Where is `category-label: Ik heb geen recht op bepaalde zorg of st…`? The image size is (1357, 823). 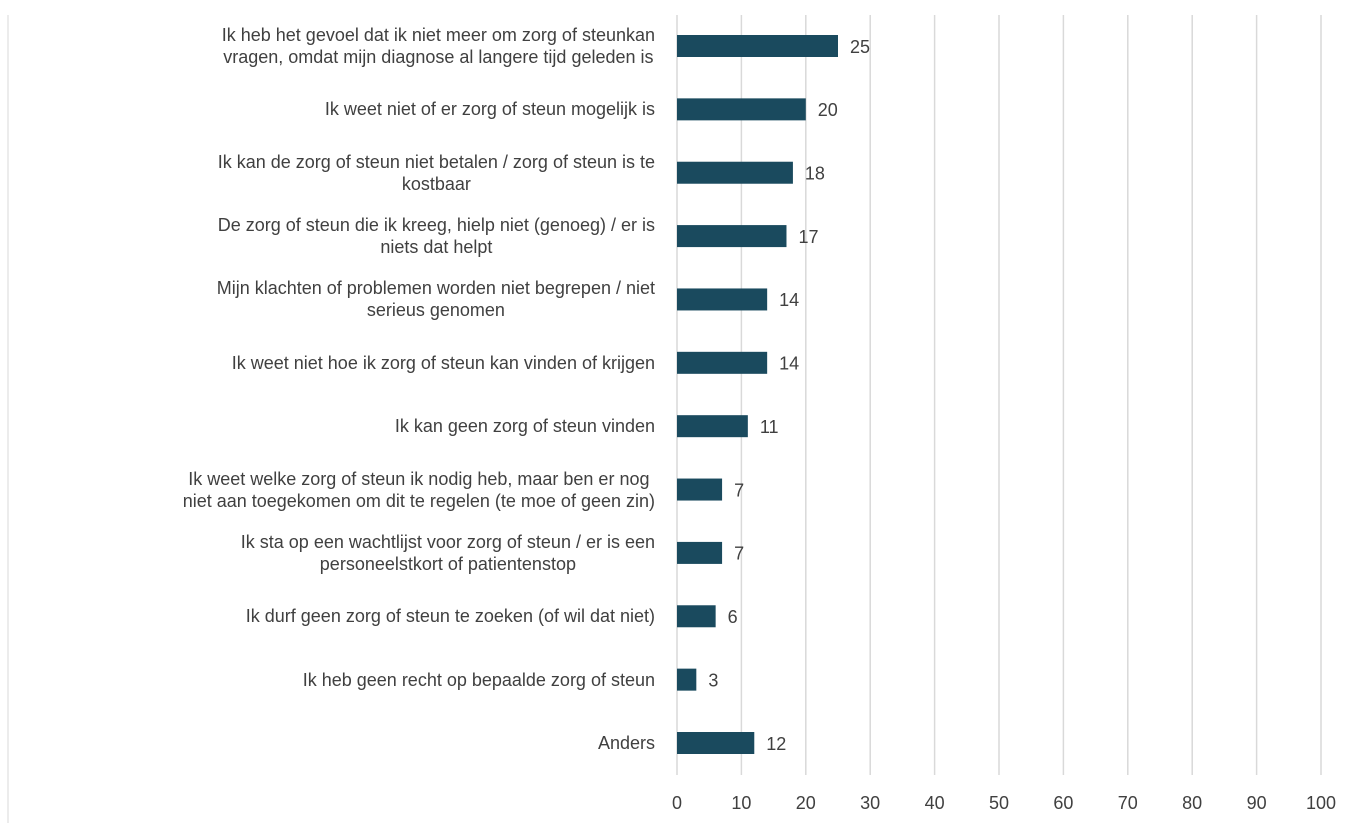 category-label: Ik heb geen recht op bepaalde zorg of st… is located at coordinates (478, 679).